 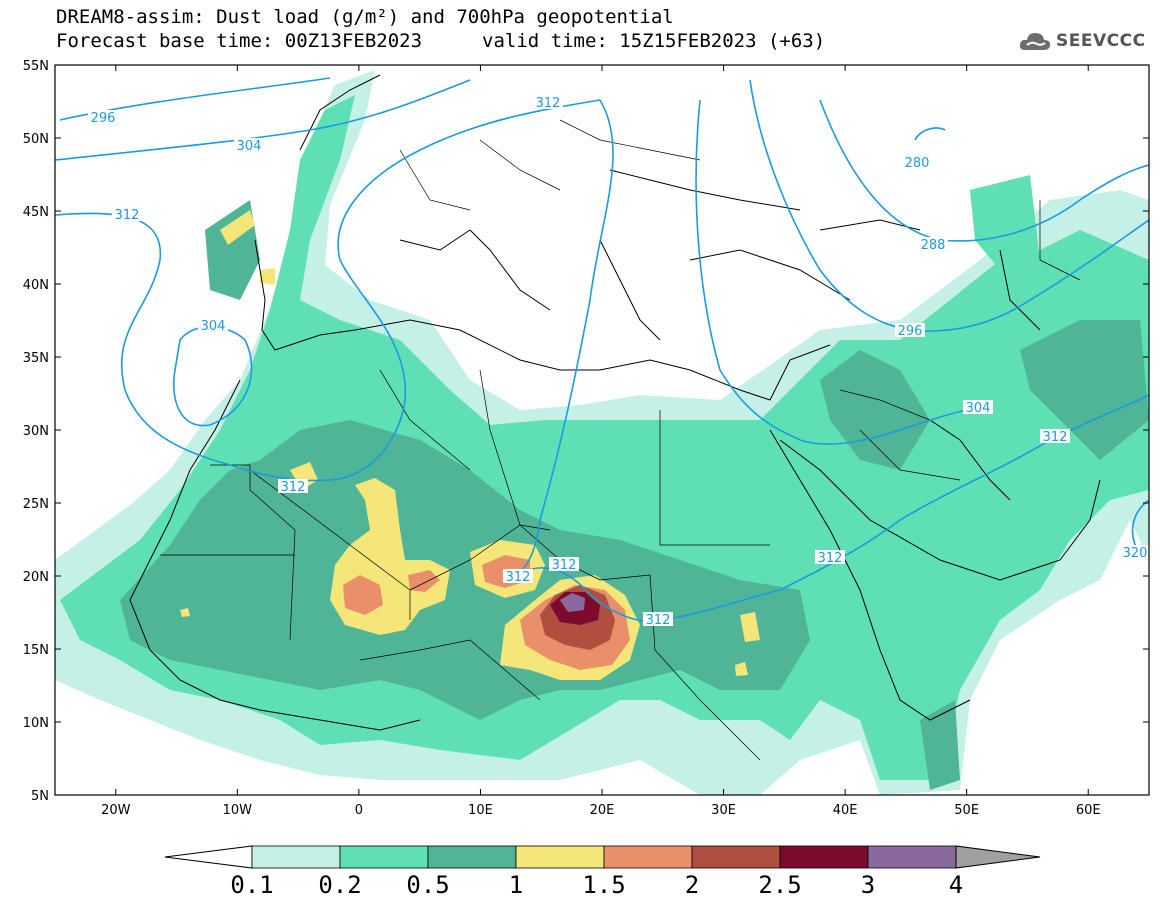 I want to click on lon-tick-label: 10E, so click(x=480, y=810).